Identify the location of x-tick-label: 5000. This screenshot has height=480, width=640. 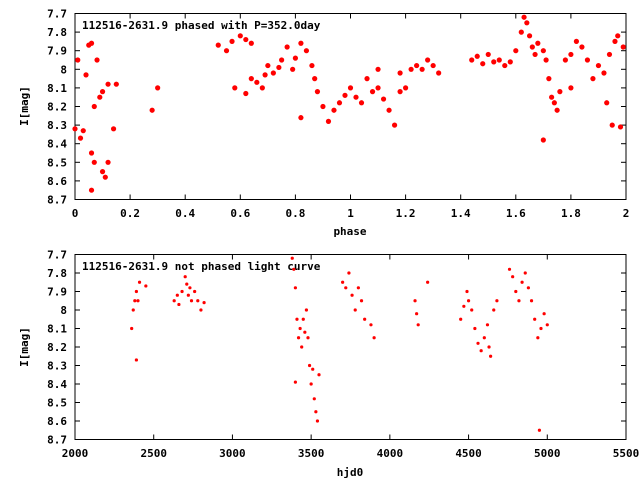
(547, 453).